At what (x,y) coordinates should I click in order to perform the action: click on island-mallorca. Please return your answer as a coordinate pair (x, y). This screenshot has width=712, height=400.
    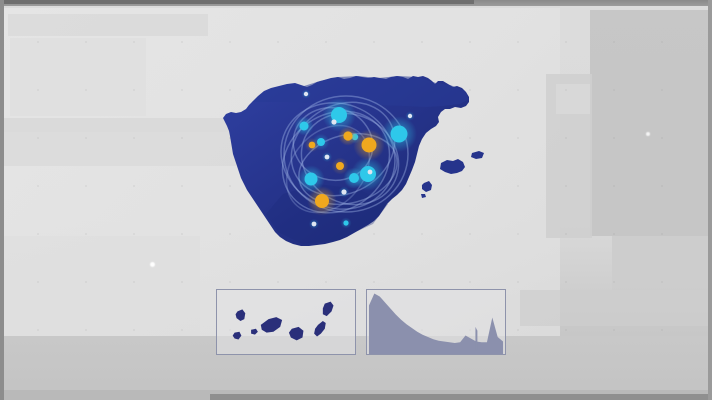
    Looking at the image, I should click on (452, 166).